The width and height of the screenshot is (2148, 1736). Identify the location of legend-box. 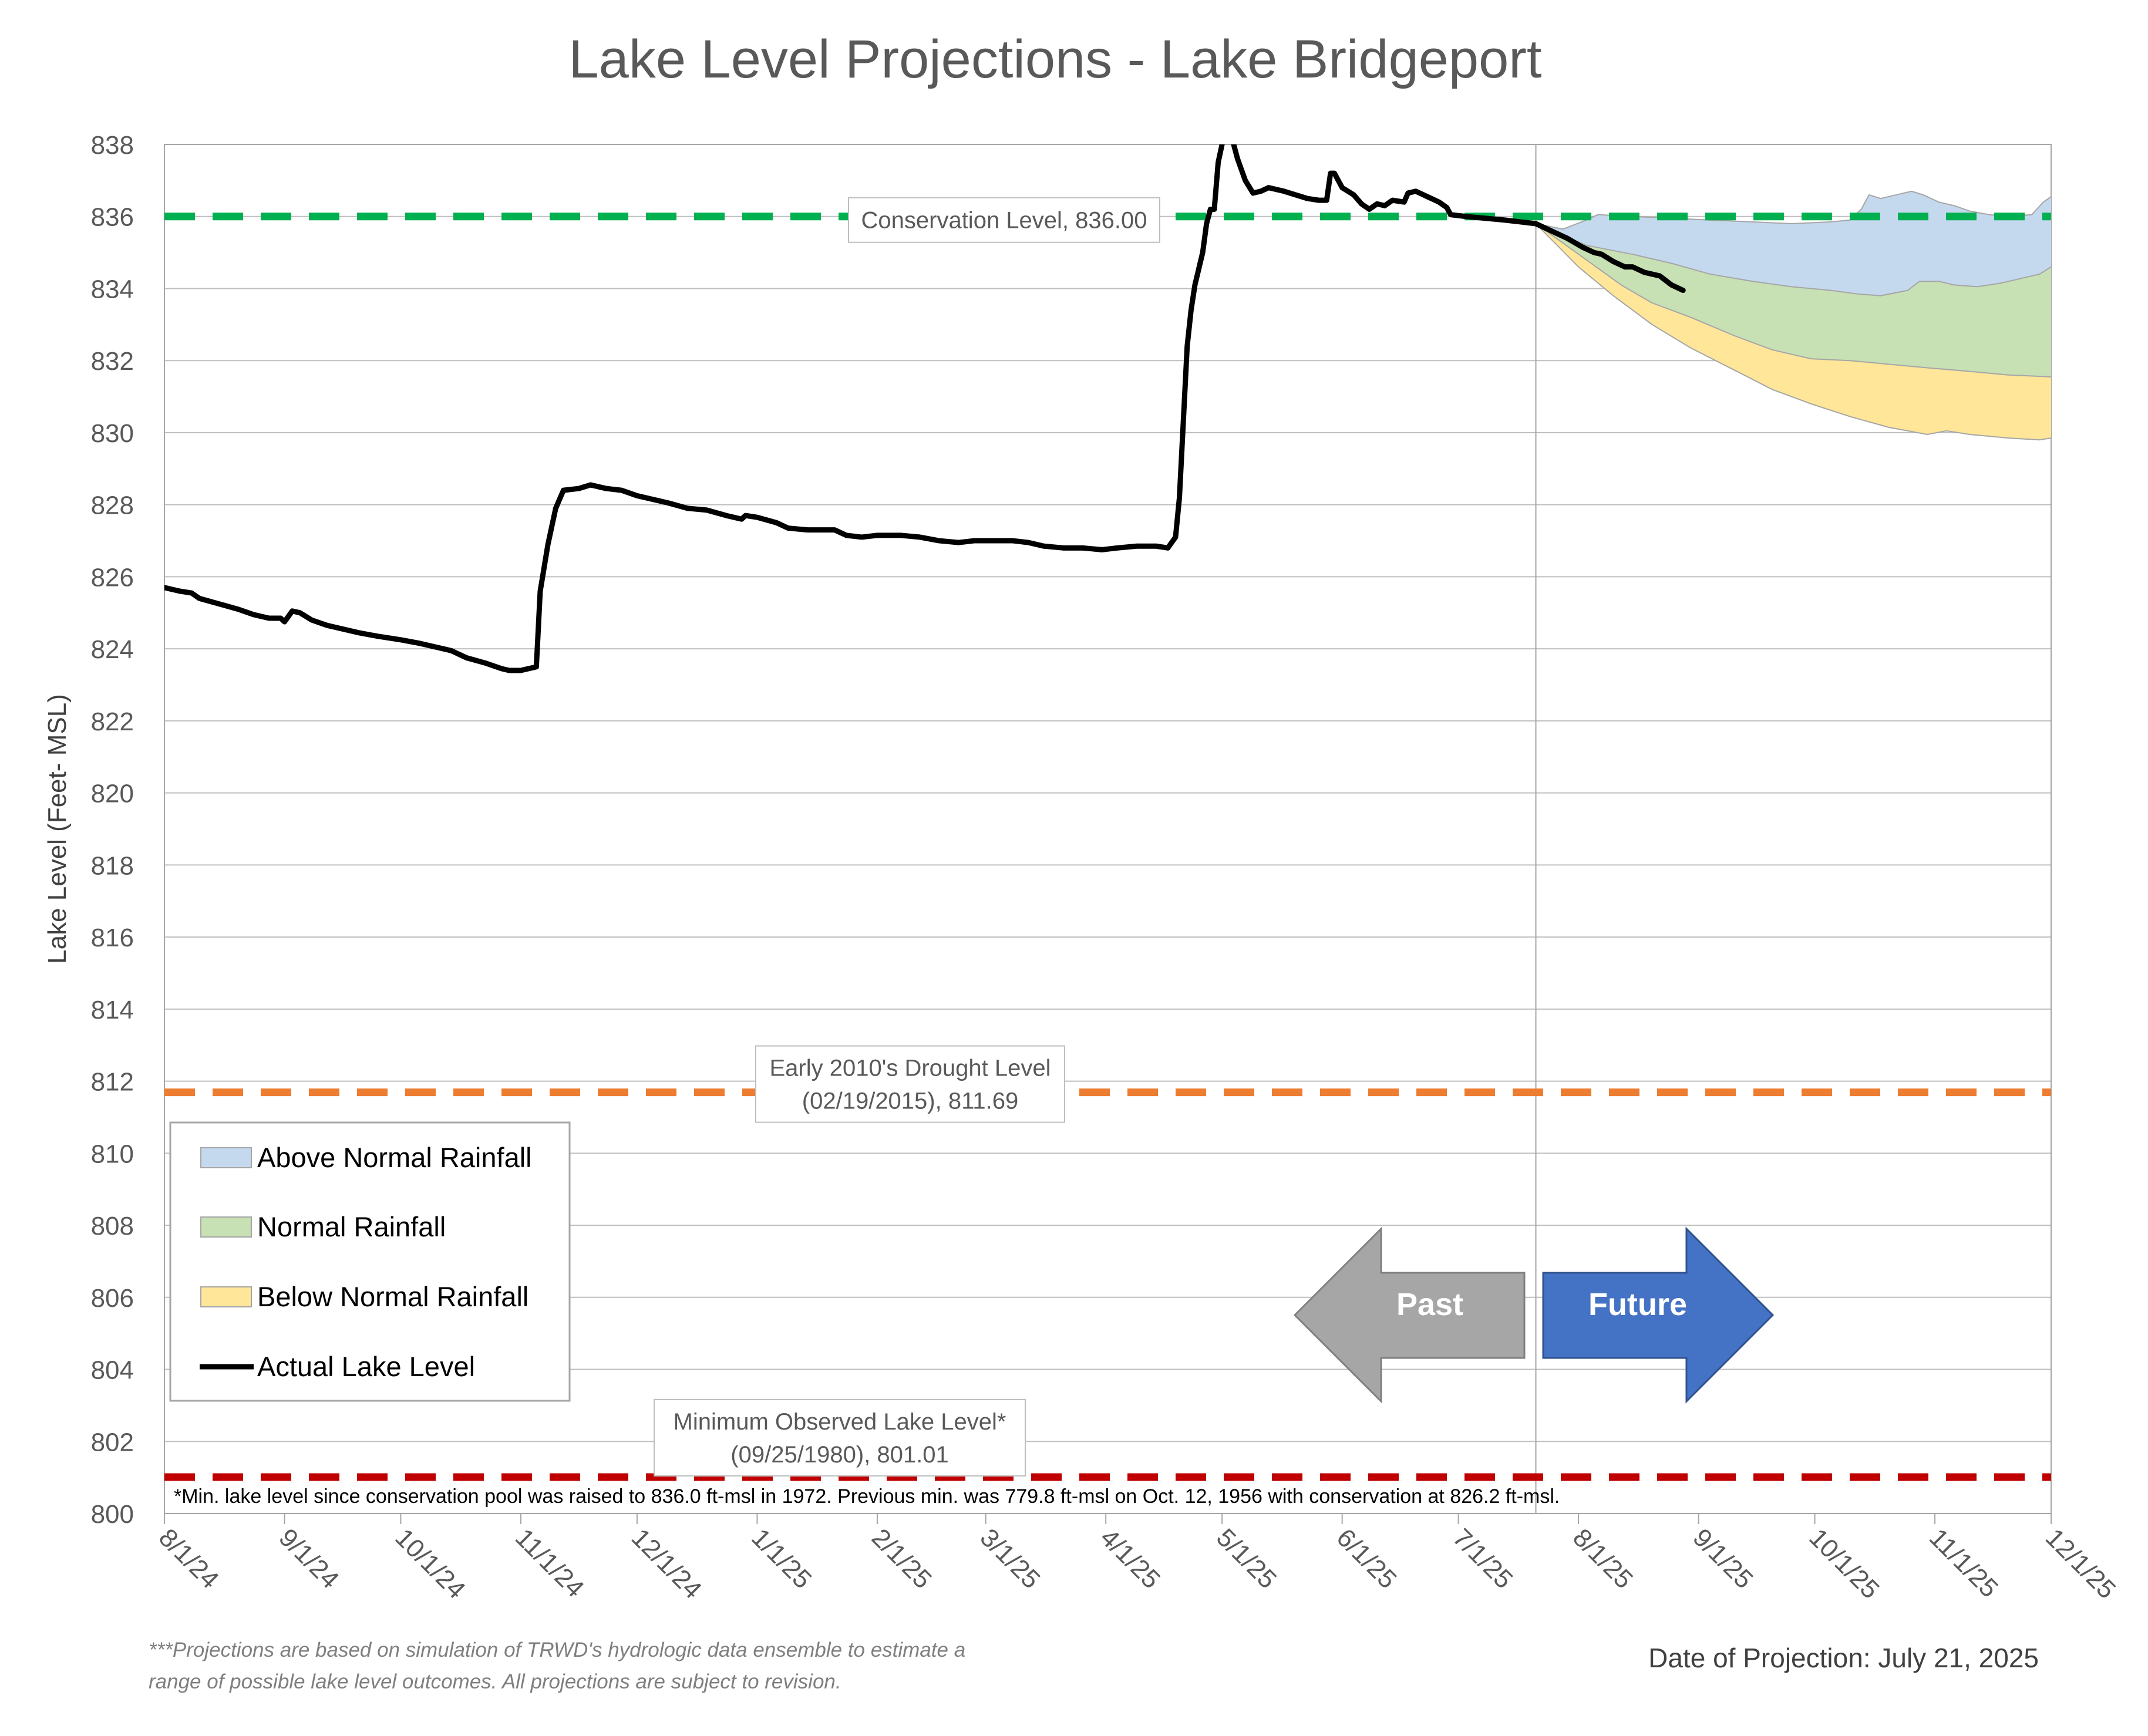
(370, 1261).